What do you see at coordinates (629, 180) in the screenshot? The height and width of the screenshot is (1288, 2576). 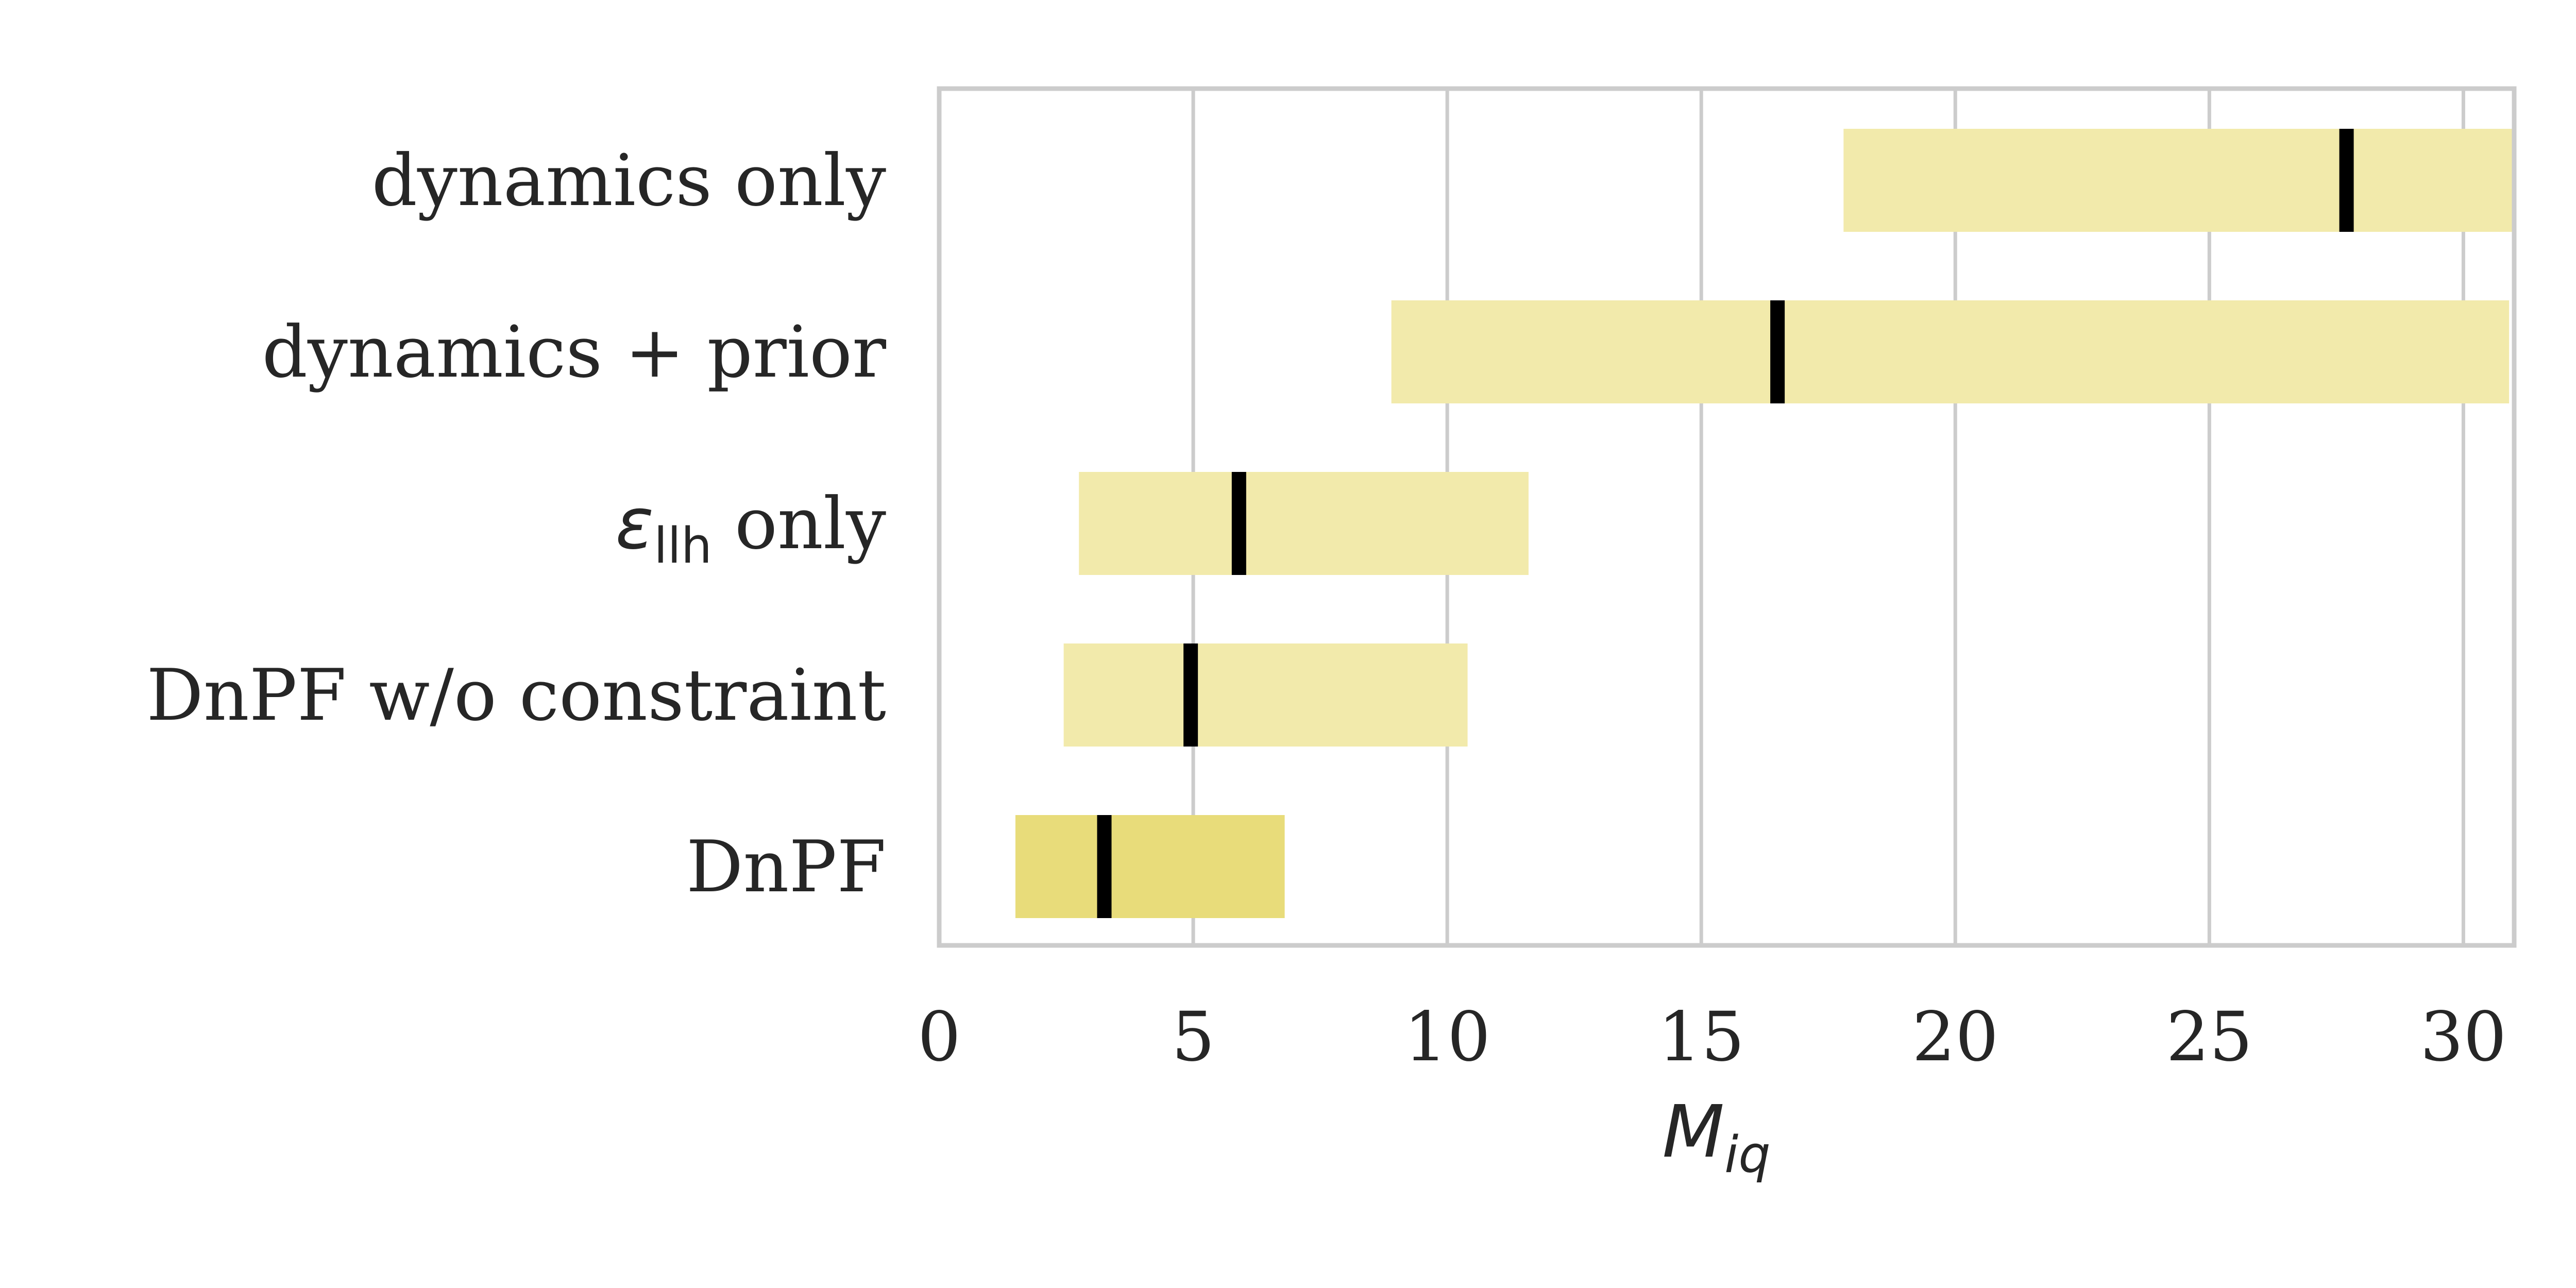 I see `category-label: dynamics only` at bounding box center [629, 180].